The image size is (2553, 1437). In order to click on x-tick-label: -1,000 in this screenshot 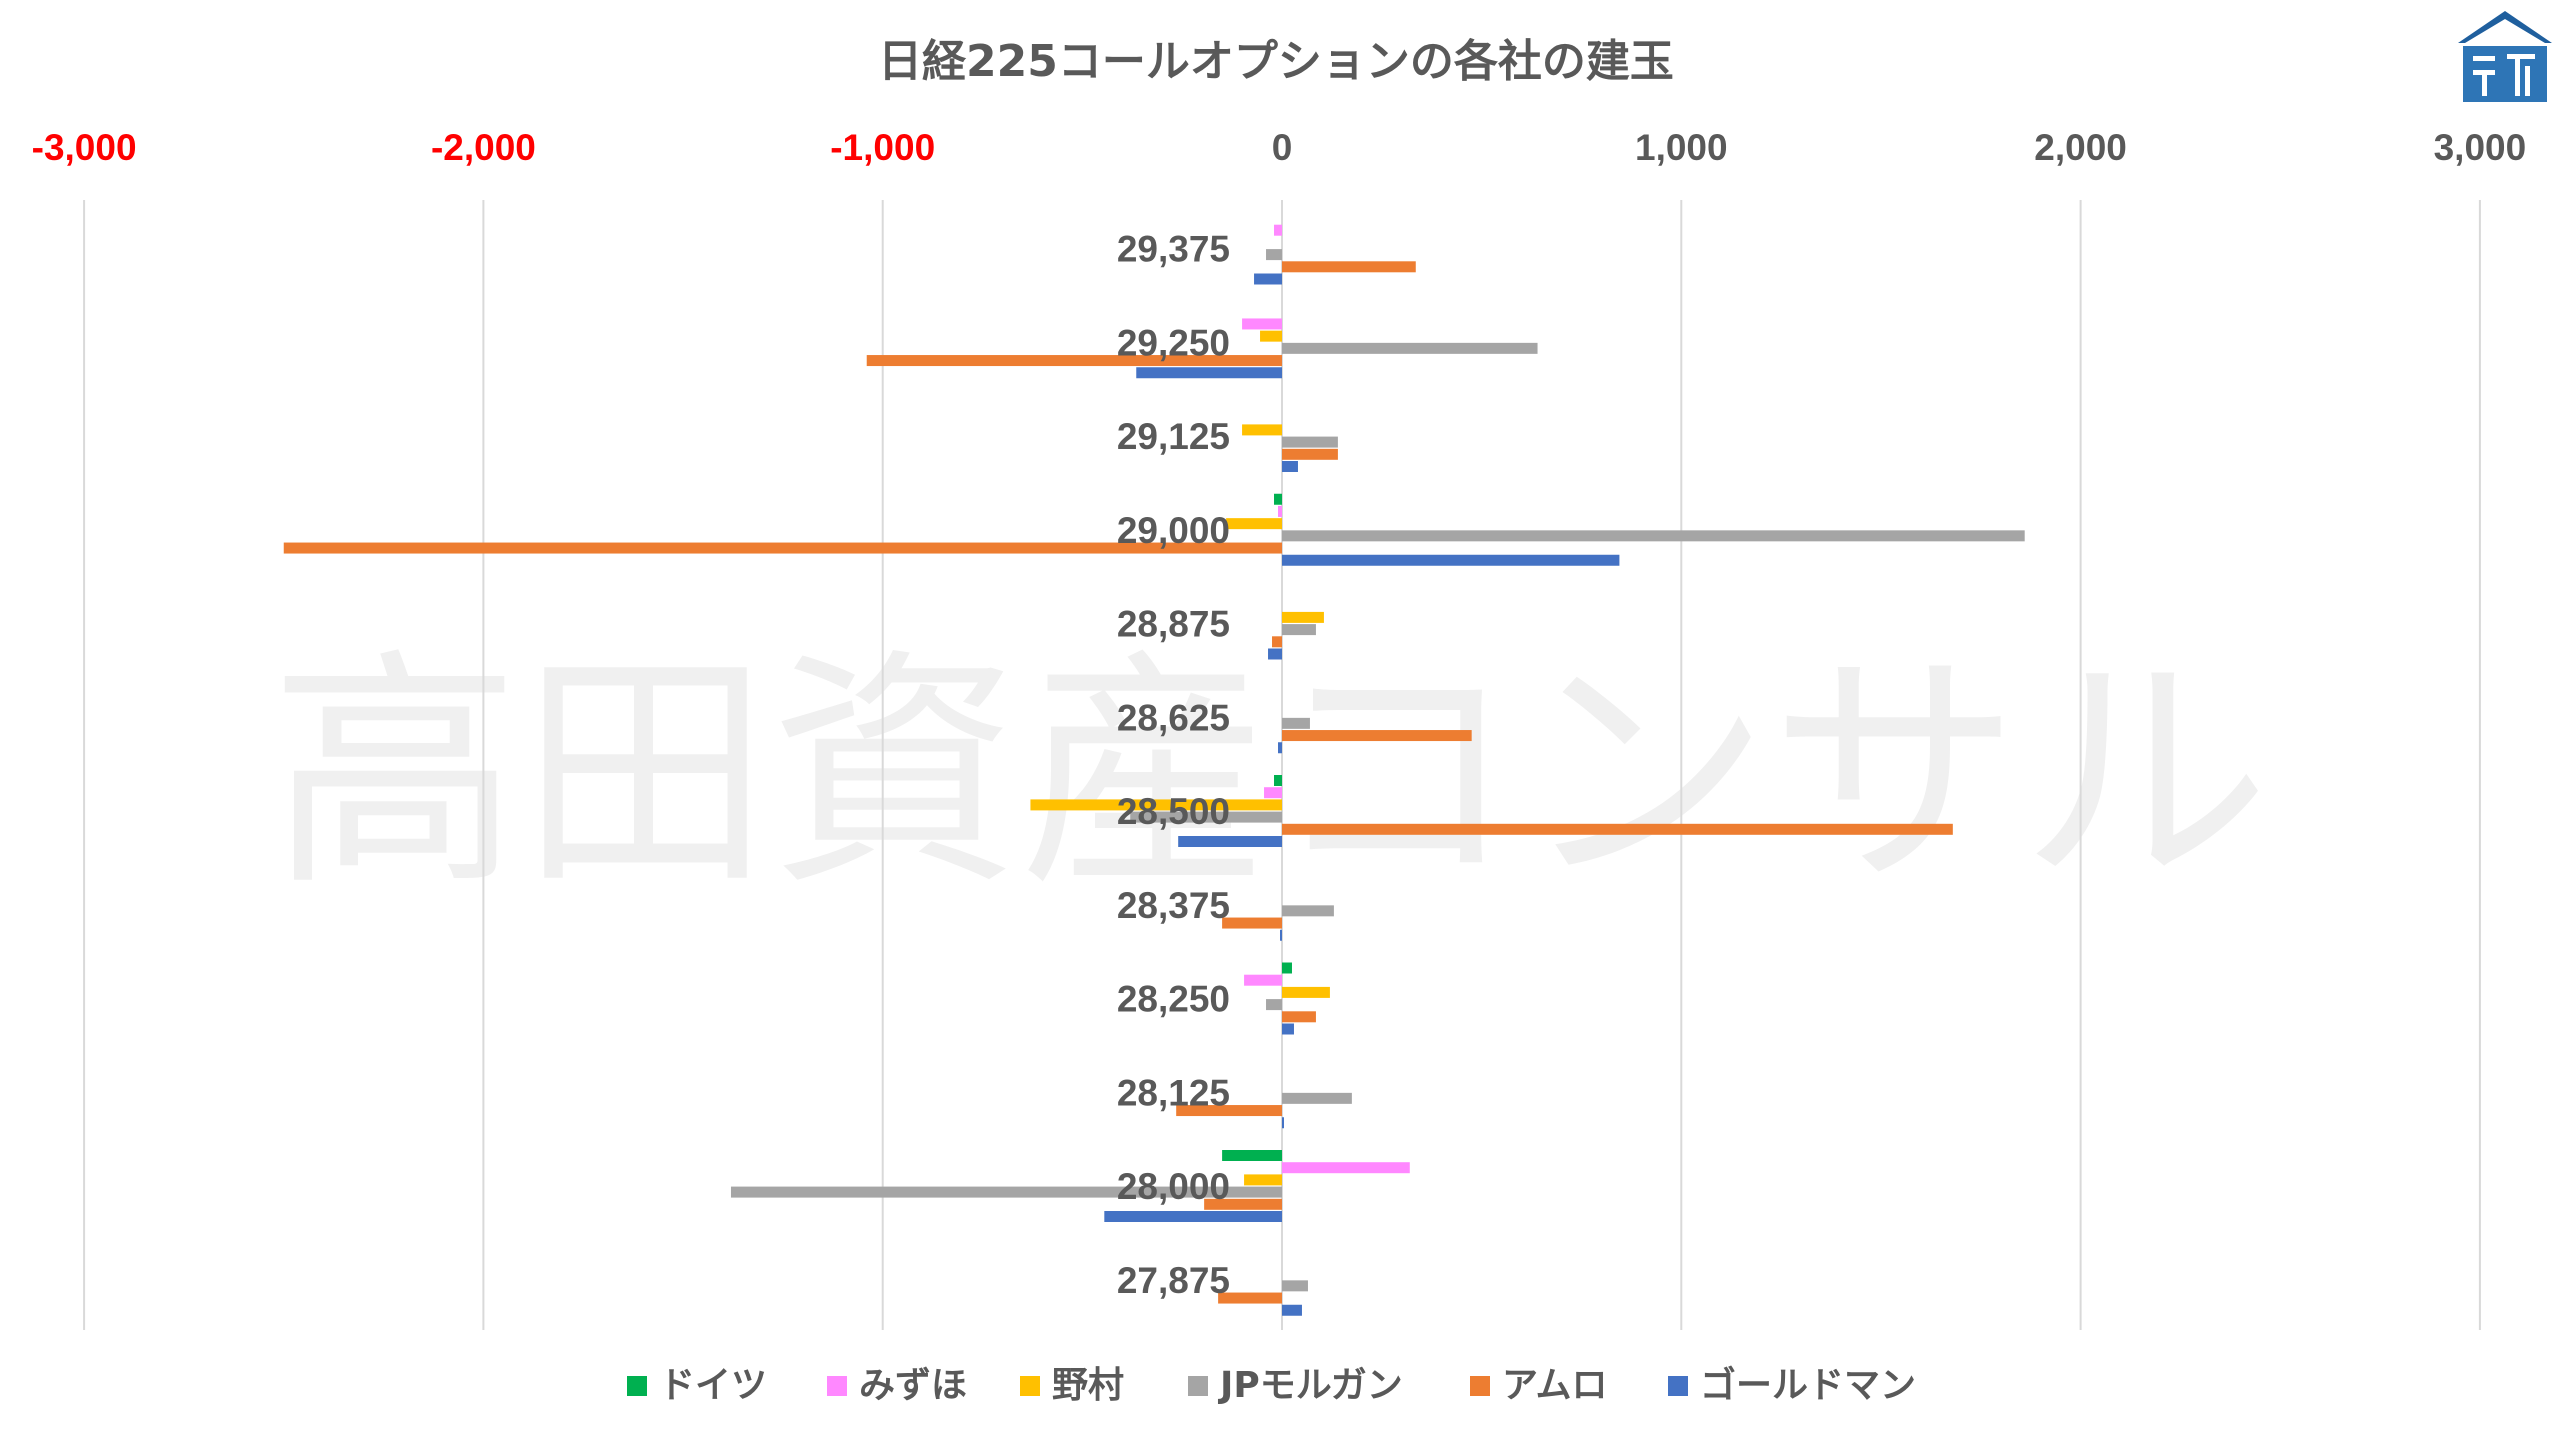, I will do `click(882, 147)`.